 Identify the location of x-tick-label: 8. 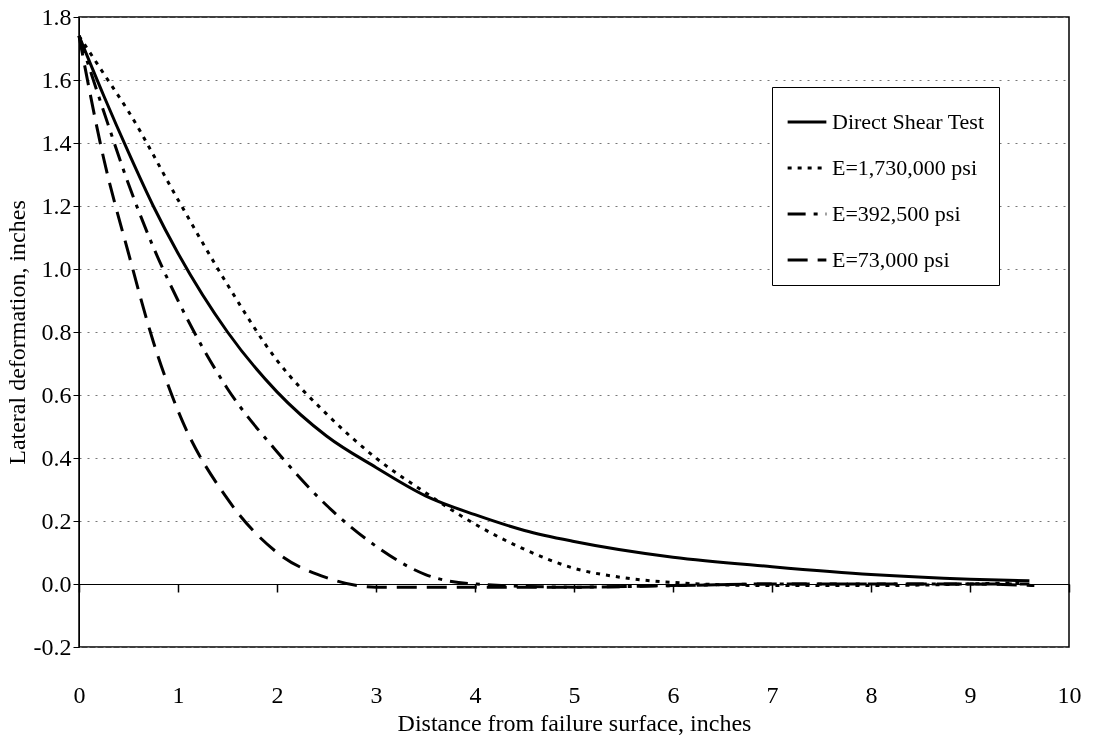
(871, 694).